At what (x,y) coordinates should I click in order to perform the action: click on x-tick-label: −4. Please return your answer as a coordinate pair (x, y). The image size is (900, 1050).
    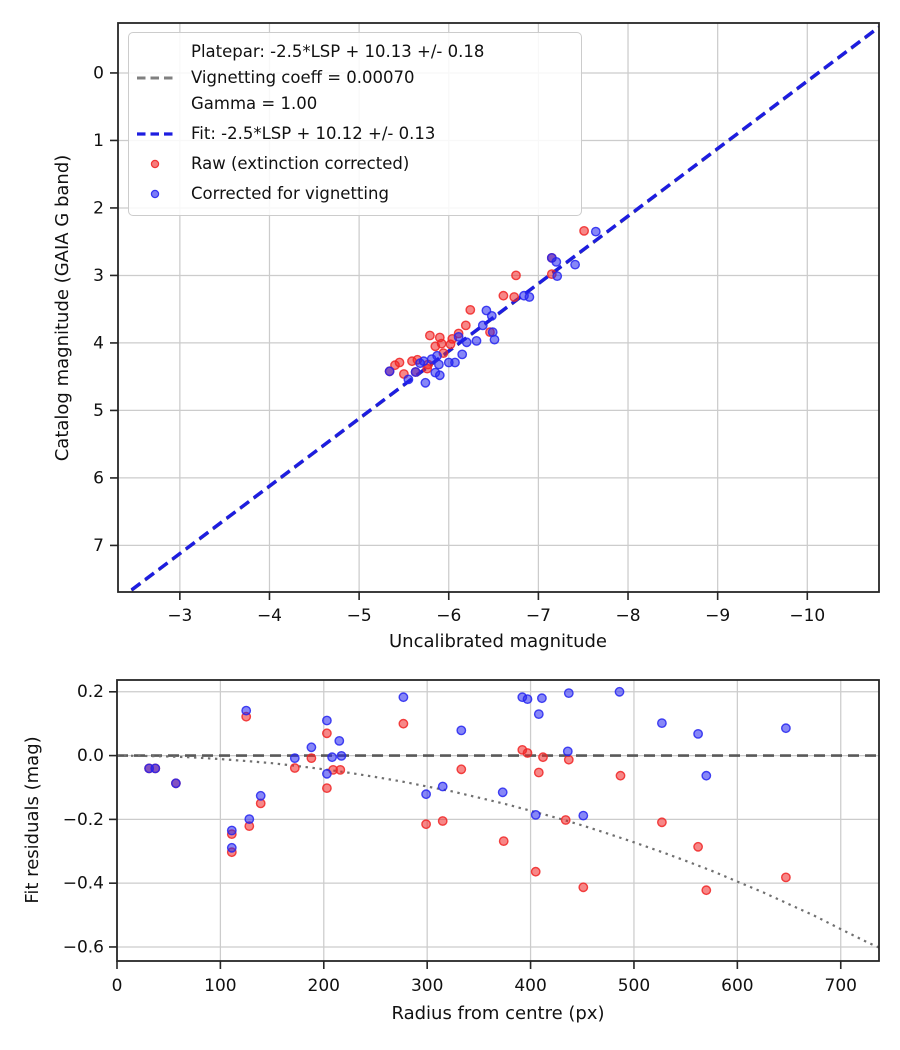
    Looking at the image, I should click on (269, 616).